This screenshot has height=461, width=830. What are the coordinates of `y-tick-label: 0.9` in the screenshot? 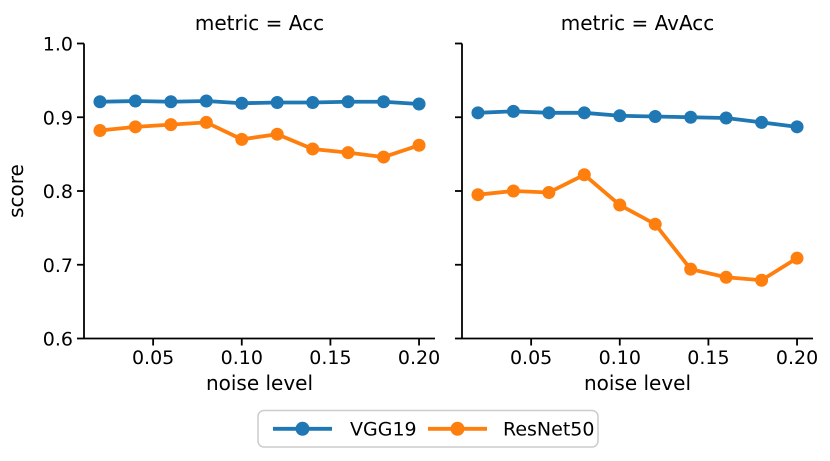 It's located at (58, 118).